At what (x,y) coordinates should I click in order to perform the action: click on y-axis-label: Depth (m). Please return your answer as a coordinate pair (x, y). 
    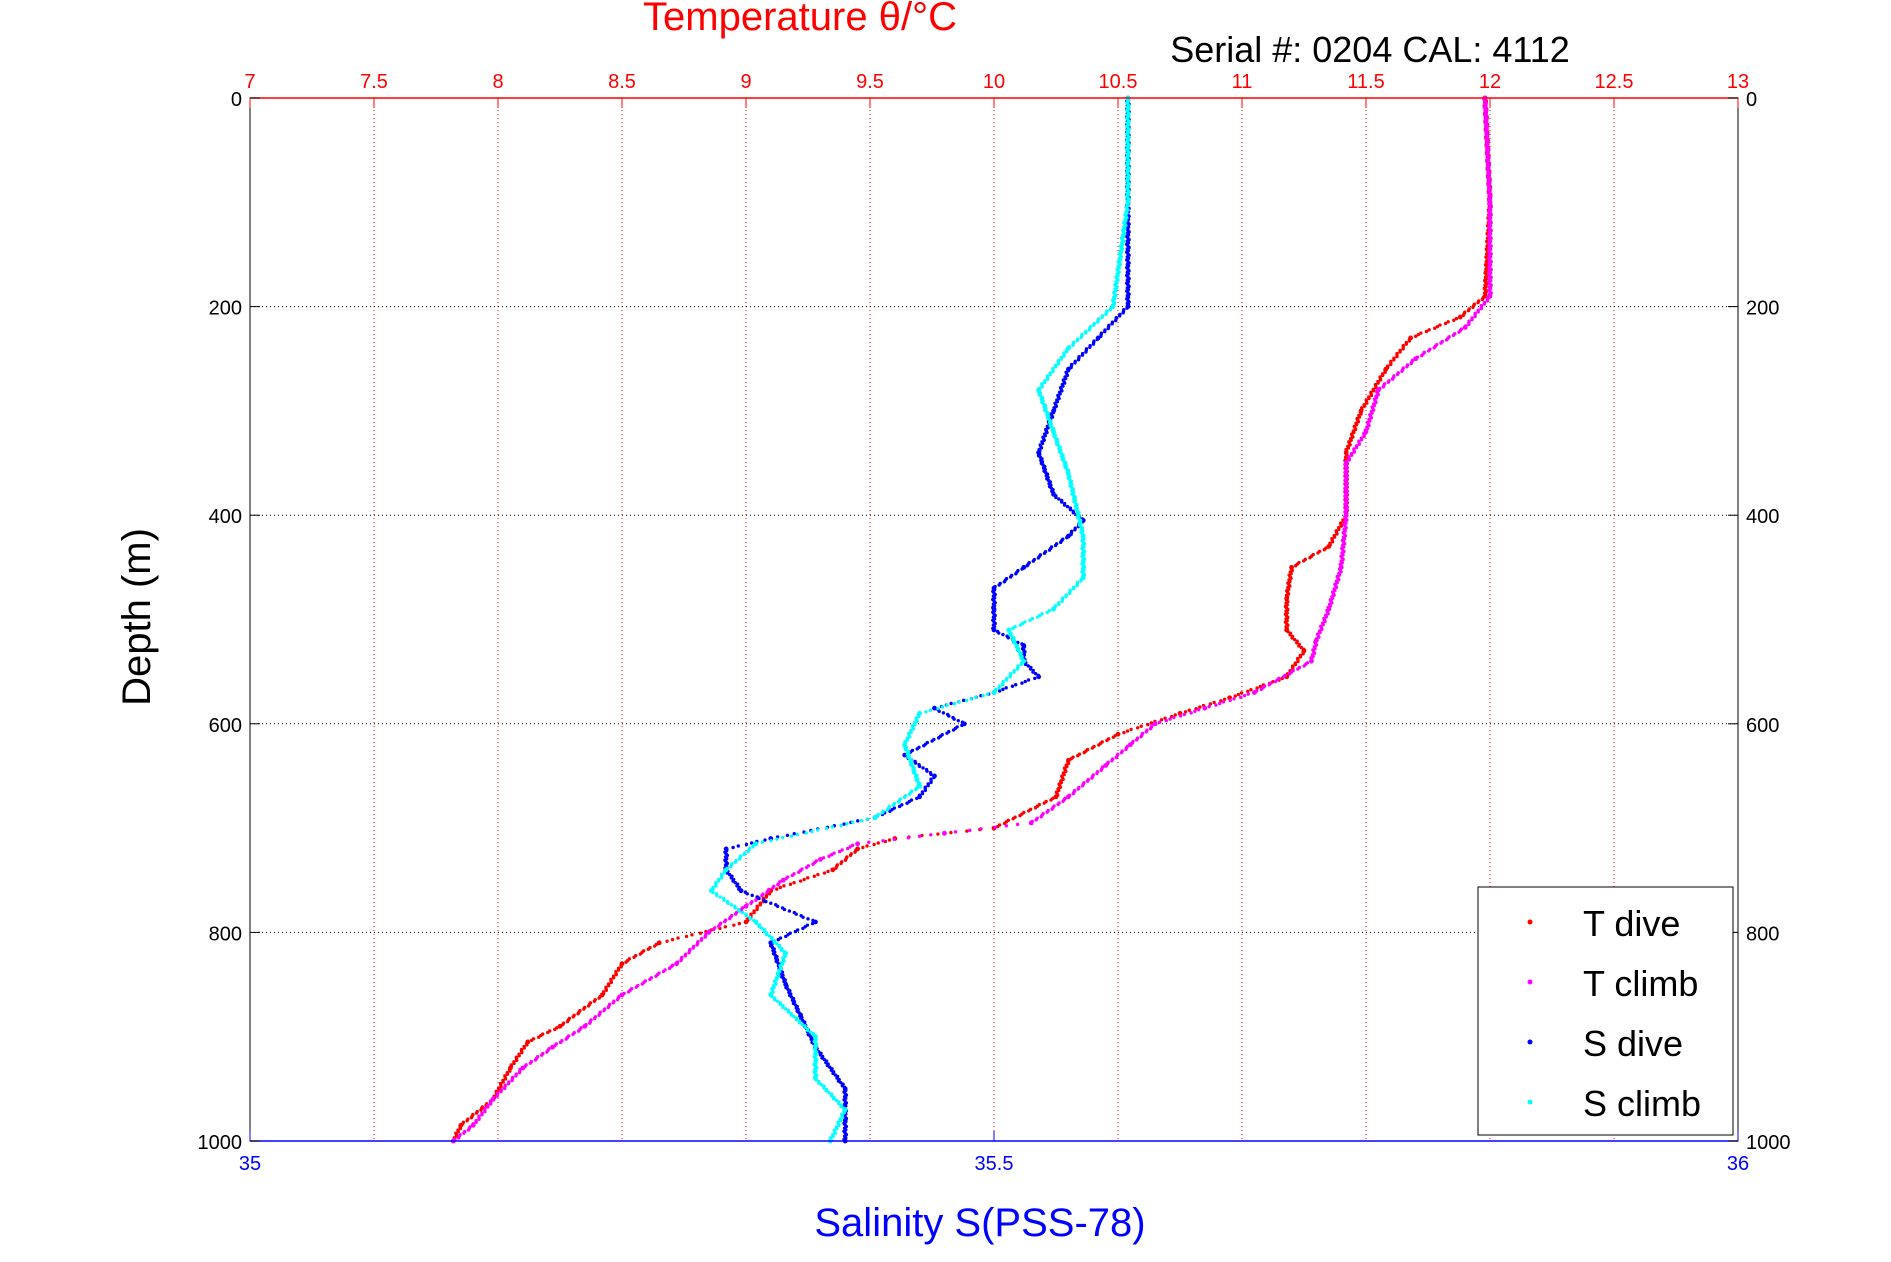
    Looking at the image, I should click on (137, 617).